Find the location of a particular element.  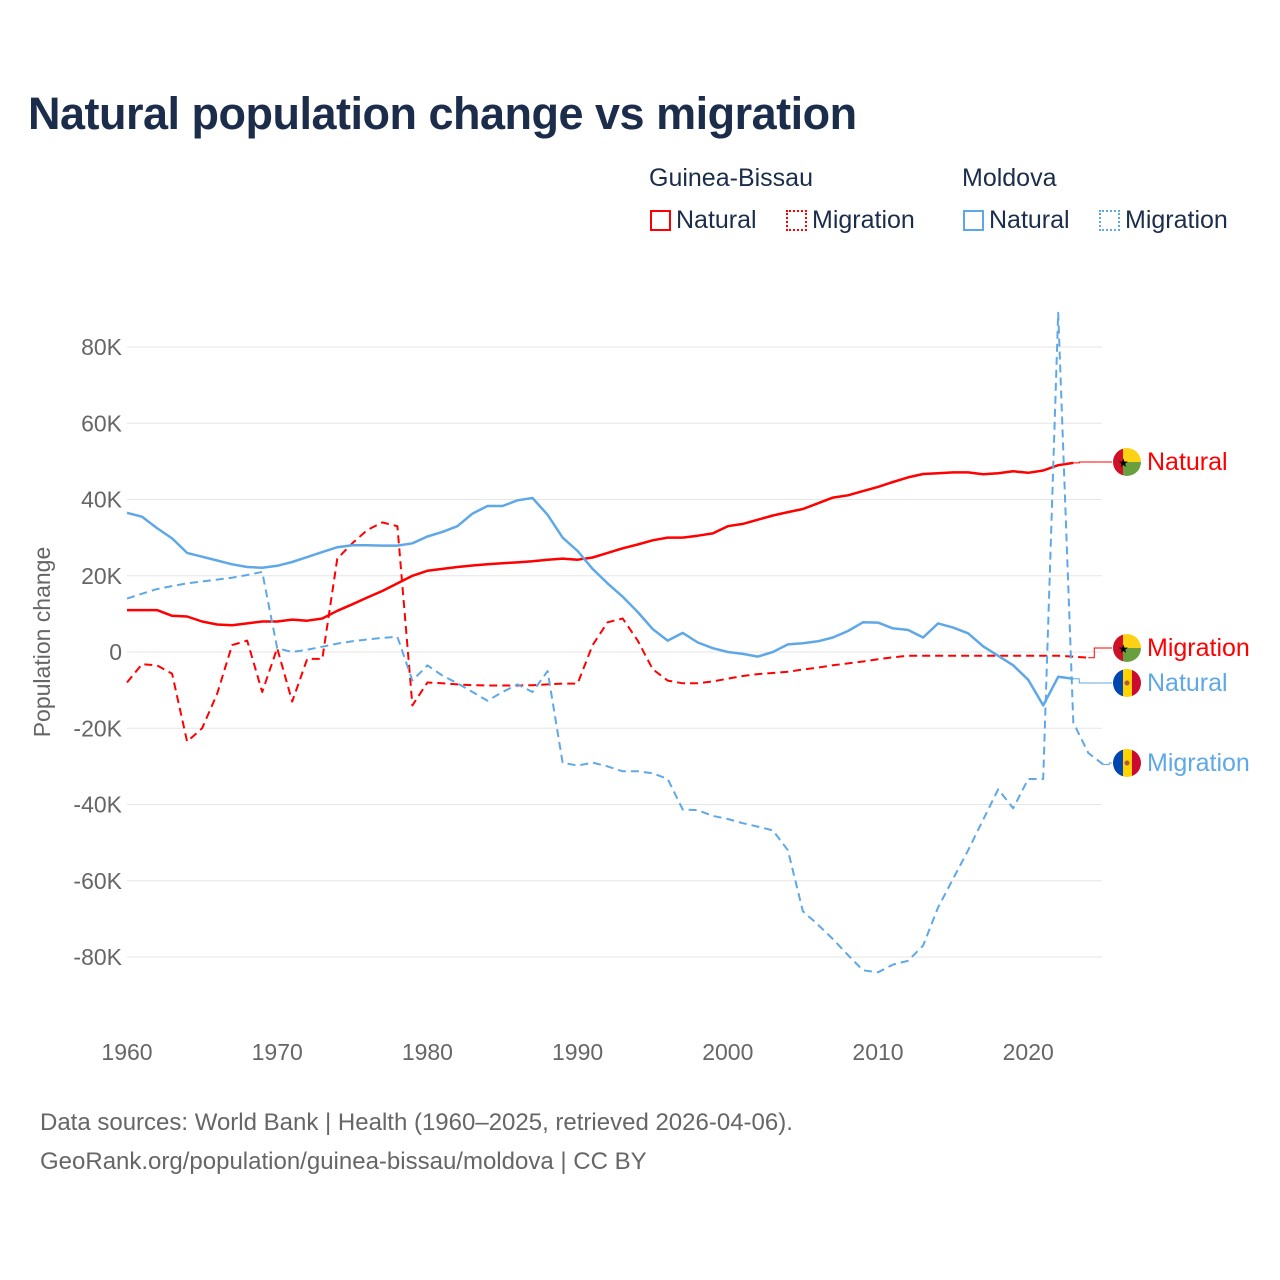

end-label-guinea-bissau-migration: Migration is located at coordinates (1198, 648).